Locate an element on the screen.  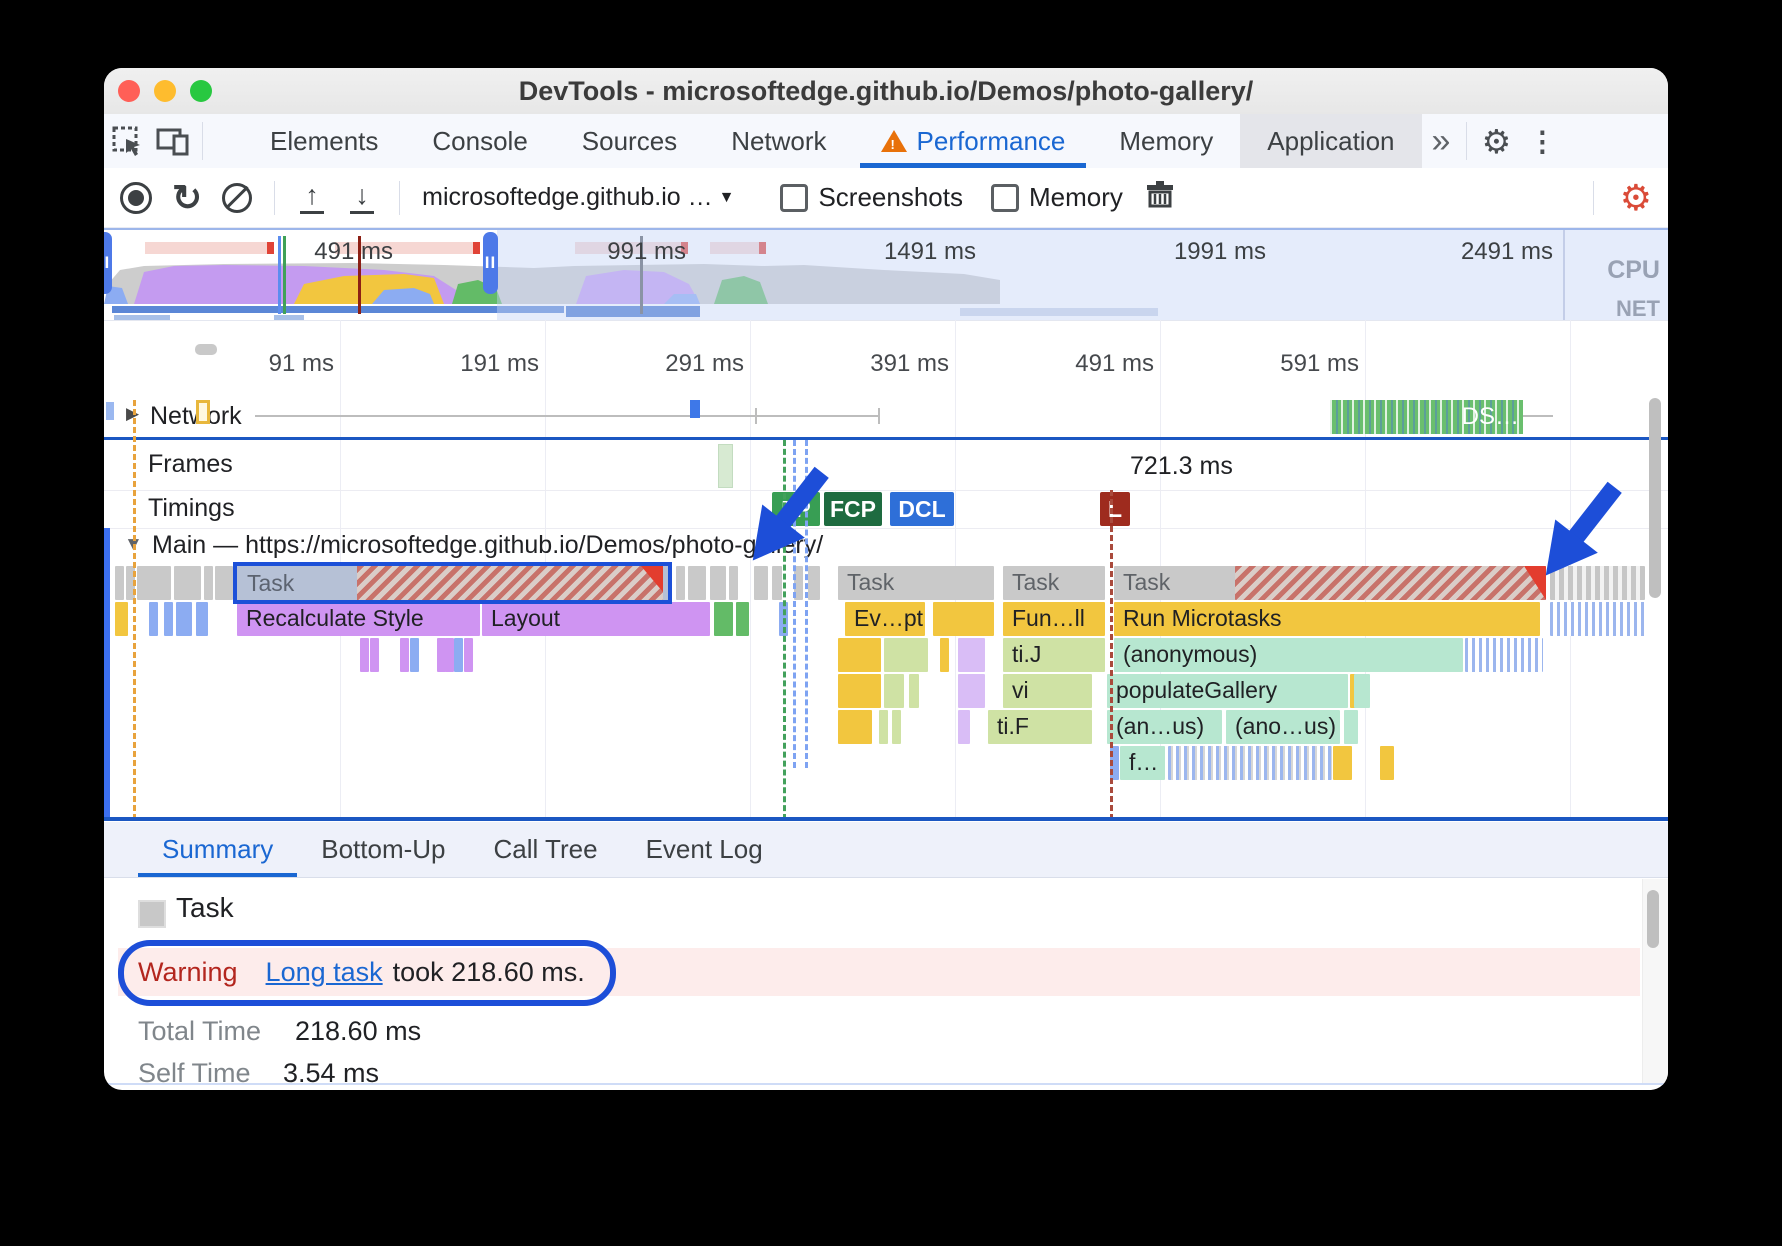
summary-splitter is located at coordinates (886, 819).